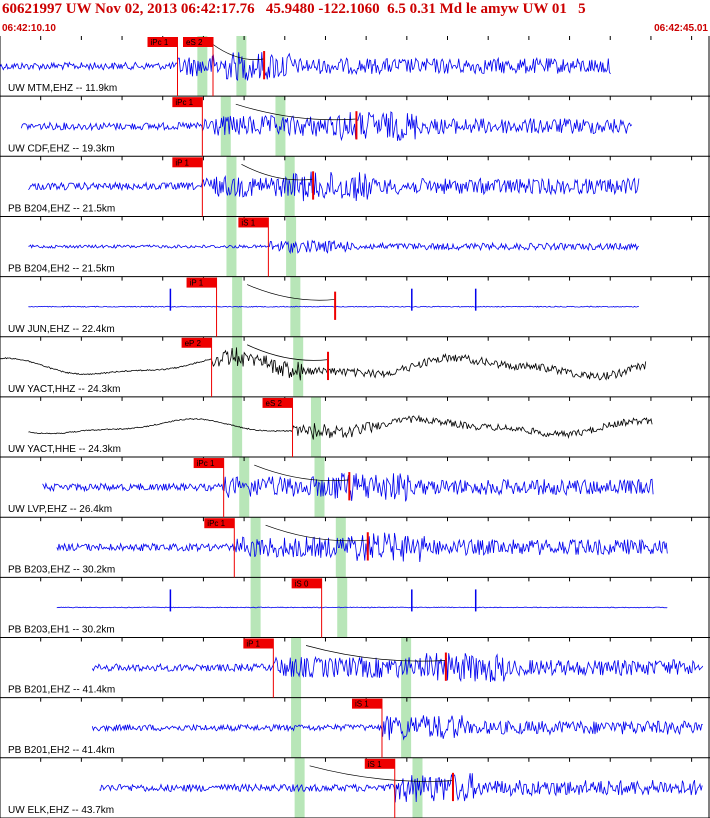  What do you see at coordinates (61, 148) in the screenshot?
I see `station-label: UW CDF,EHZ -- 19.3km` at bounding box center [61, 148].